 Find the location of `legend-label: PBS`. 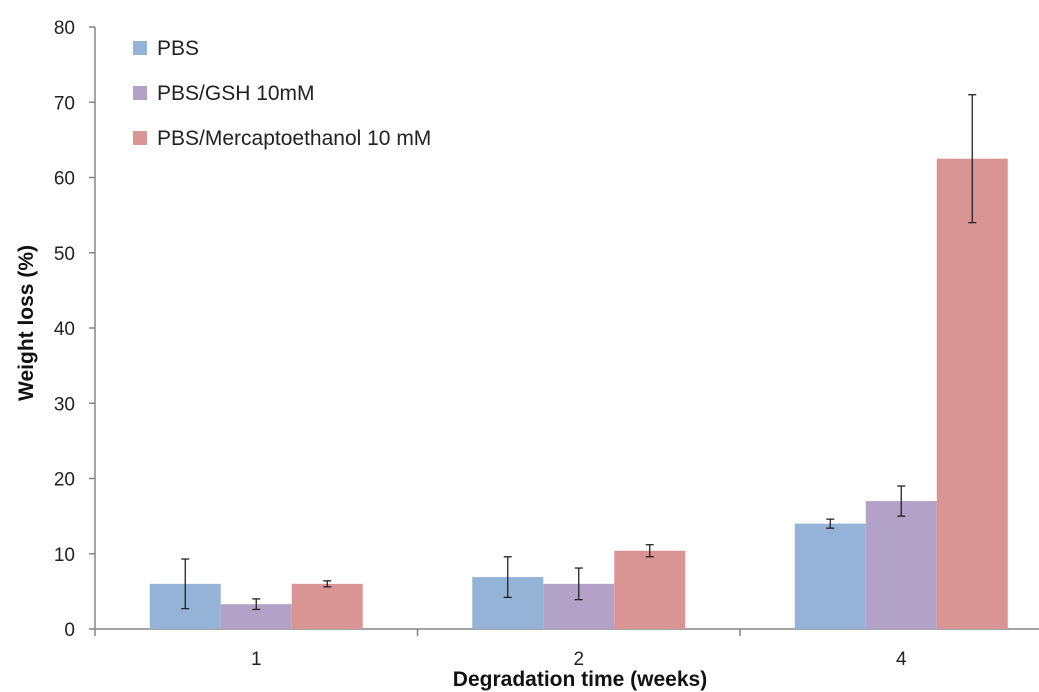

legend-label: PBS is located at coordinates (178, 48).